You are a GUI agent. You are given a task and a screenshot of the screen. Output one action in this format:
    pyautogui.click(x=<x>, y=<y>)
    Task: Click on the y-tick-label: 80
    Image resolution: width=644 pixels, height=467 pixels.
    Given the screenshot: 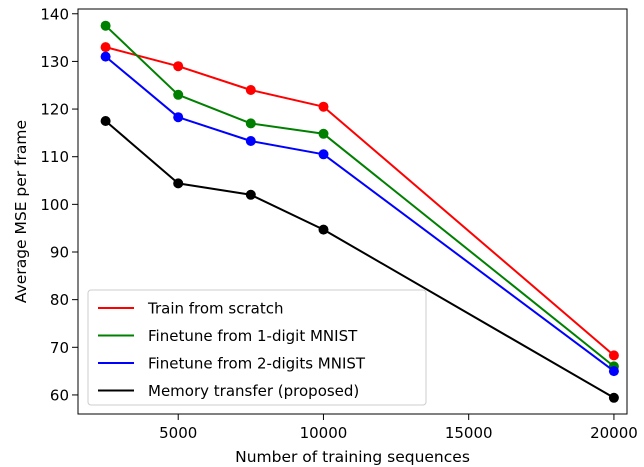 What is the action you would take?
    pyautogui.click(x=59, y=300)
    